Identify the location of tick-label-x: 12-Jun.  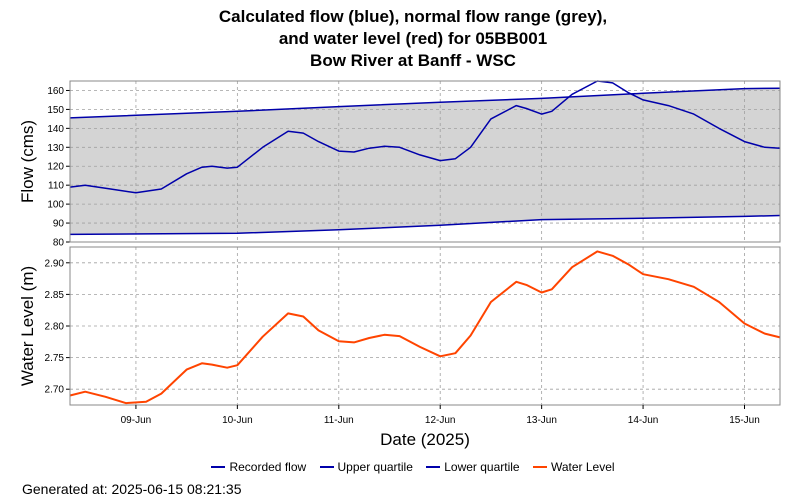
(440, 420).